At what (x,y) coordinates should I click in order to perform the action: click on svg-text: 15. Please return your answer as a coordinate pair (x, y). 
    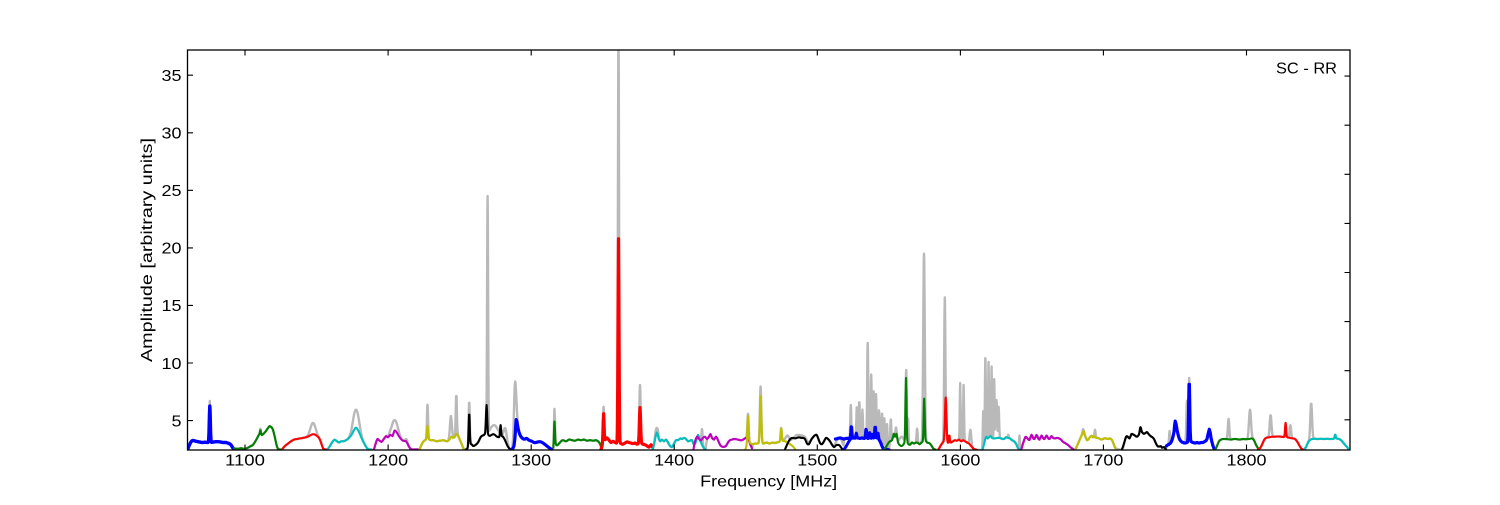
    Looking at the image, I should click on (172, 306).